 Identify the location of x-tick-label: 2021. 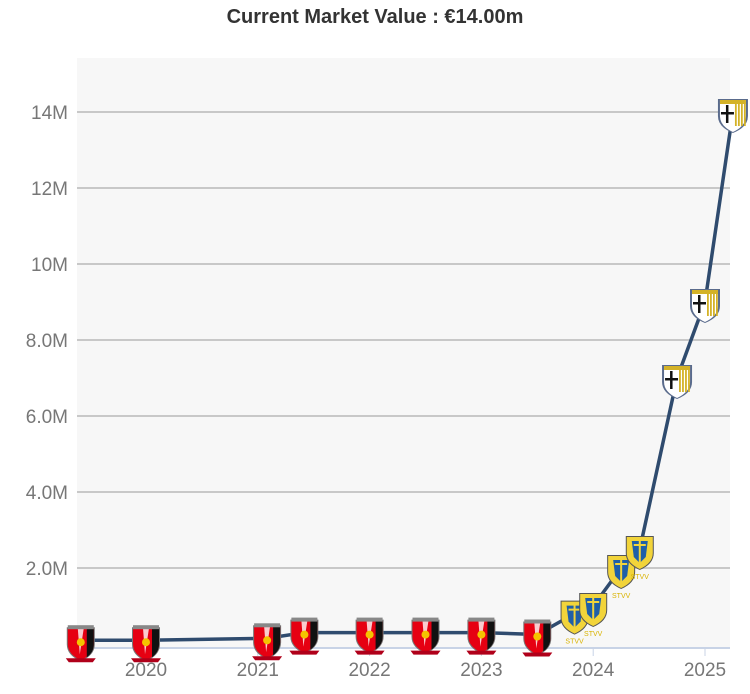
(258, 670).